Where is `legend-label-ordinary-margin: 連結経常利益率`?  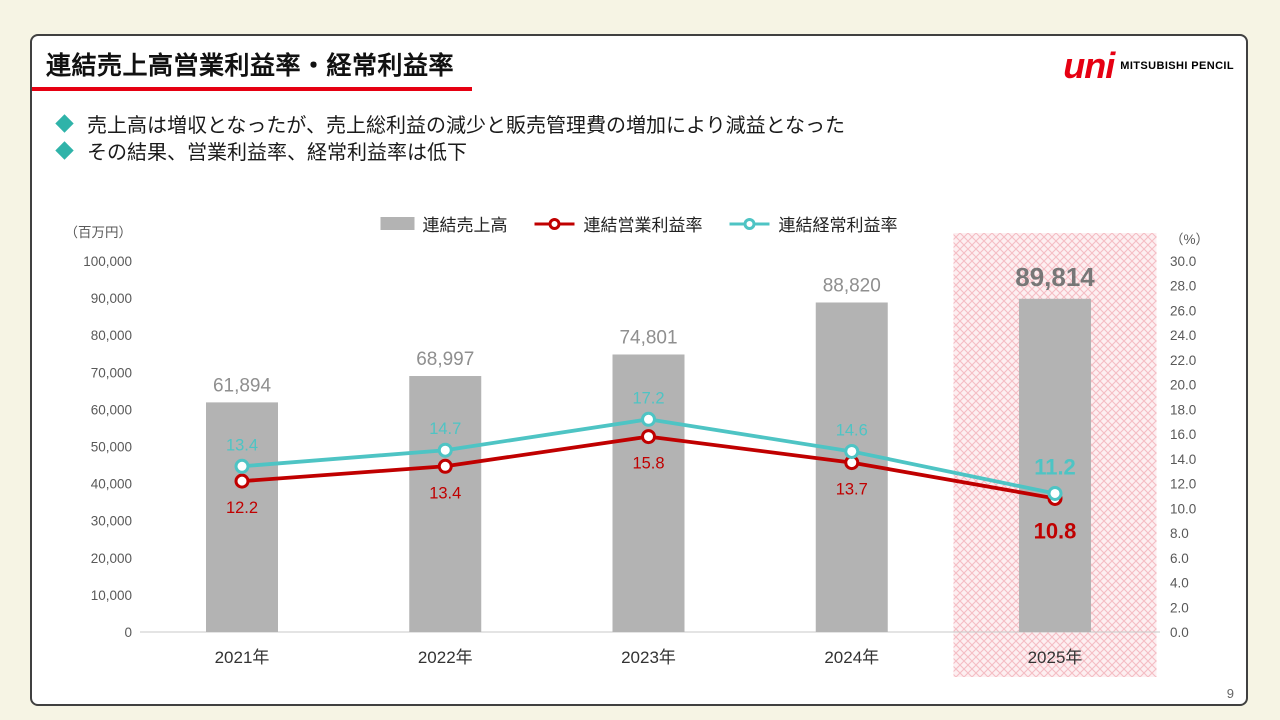
legend-label-ordinary-margin: 連結経常利益率 is located at coordinates (838, 225).